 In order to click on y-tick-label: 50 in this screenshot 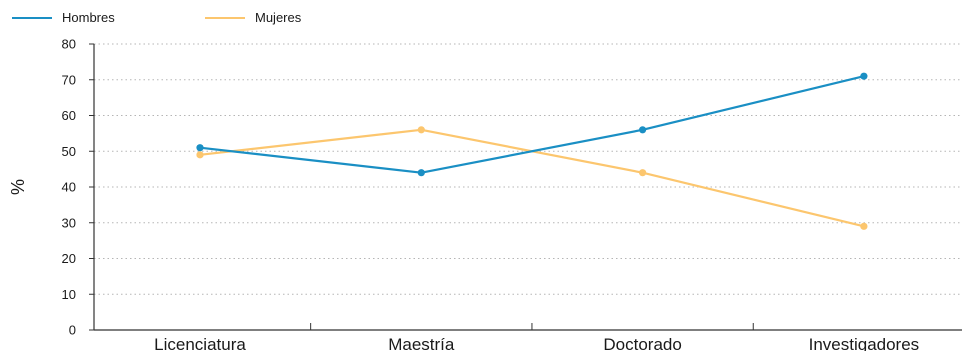, I will do `click(69, 151)`.